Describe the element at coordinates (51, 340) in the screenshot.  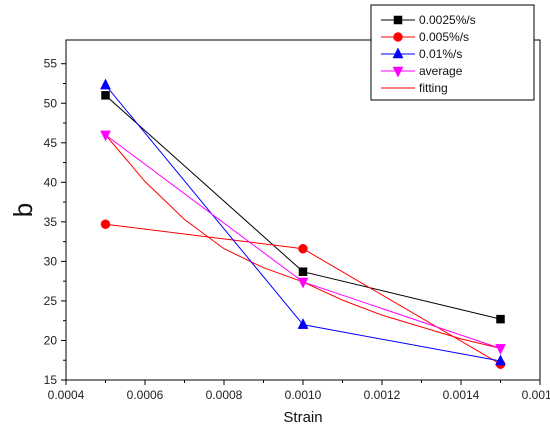
I see `y-tick-label-1: 20` at that location.